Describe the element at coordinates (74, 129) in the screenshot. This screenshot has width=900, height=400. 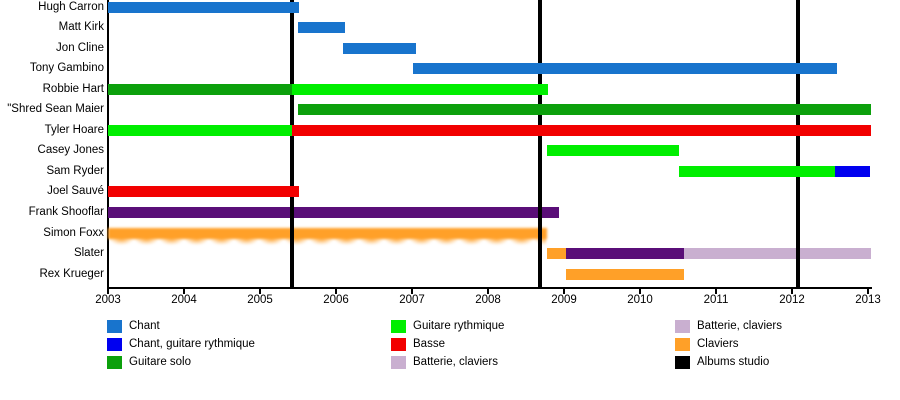
I see `member-label: Tyler Hoare` at that location.